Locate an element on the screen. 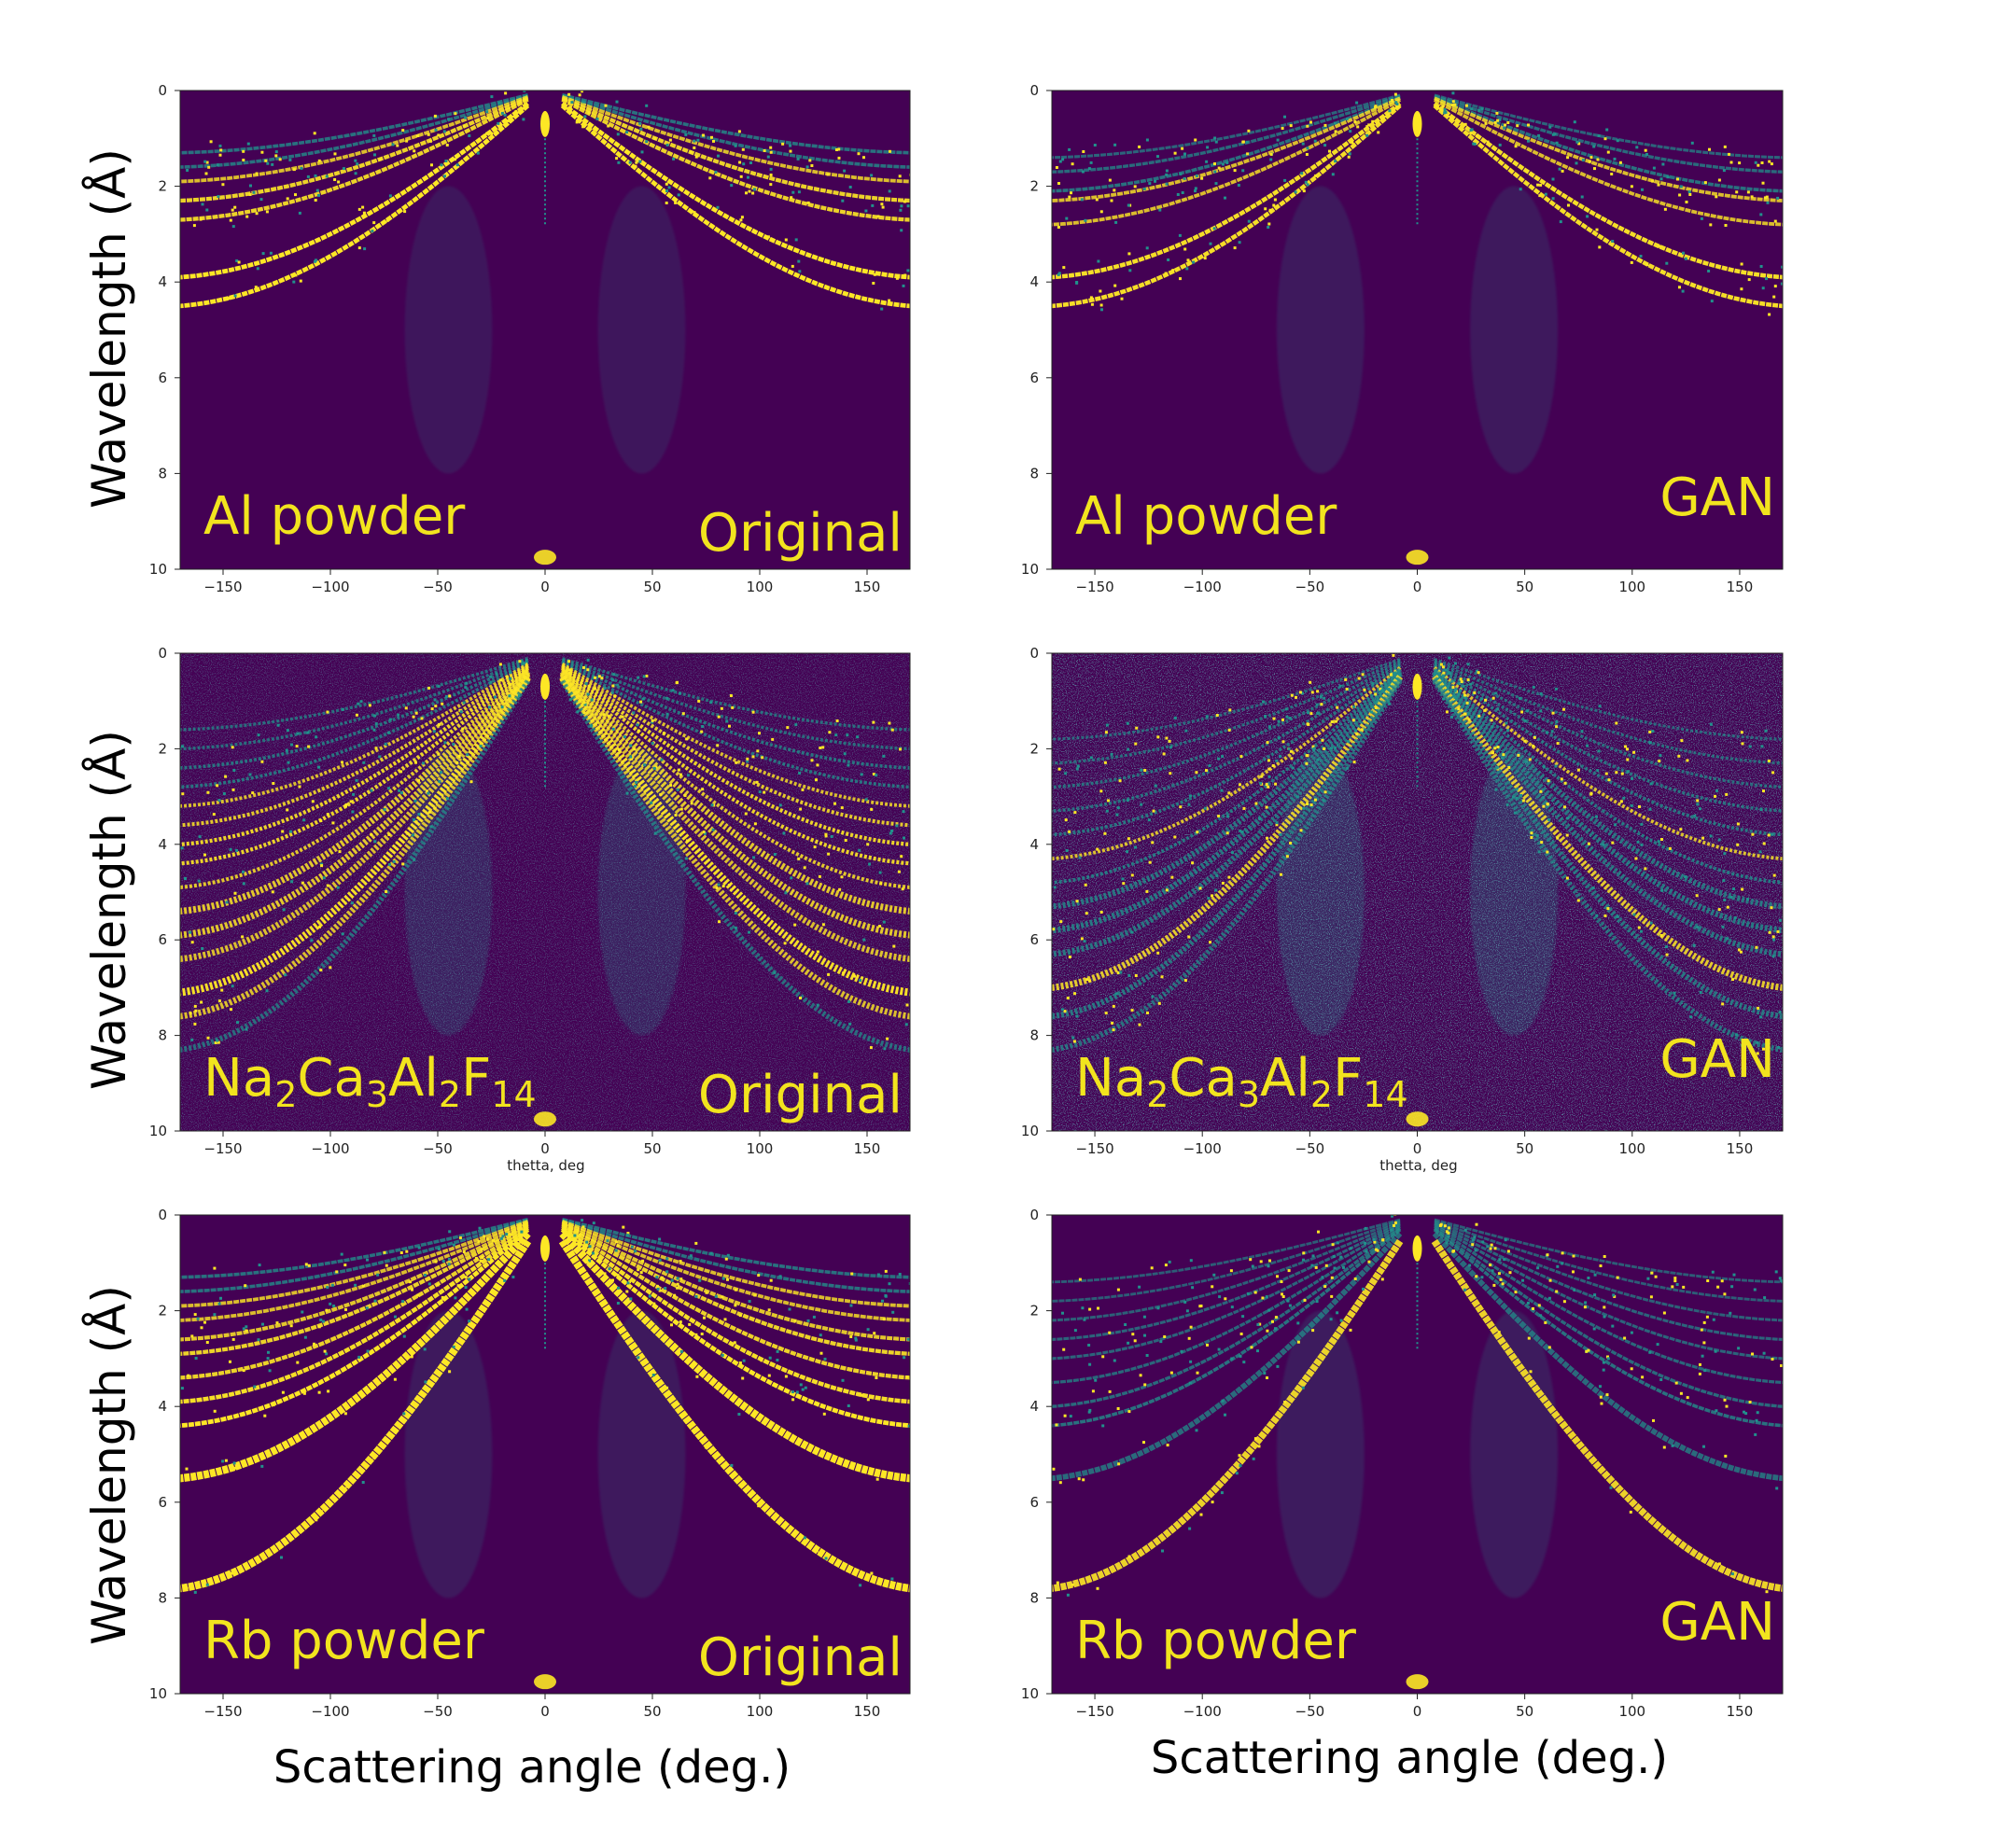  x-tick-label: 100 is located at coordinates (760, 587).